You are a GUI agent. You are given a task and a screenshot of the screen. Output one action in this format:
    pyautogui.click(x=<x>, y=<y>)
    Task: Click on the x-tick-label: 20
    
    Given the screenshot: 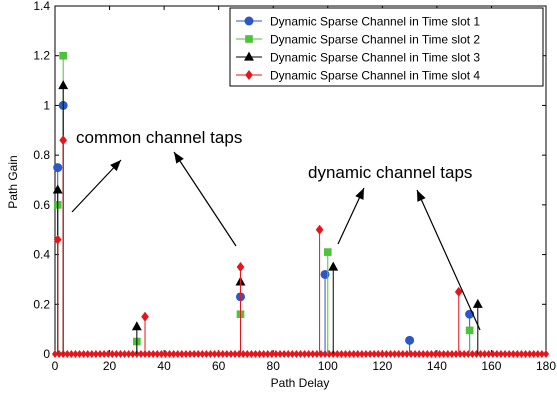 What is the action you would take?
    pyautogui.click(x=110, y=366)
    